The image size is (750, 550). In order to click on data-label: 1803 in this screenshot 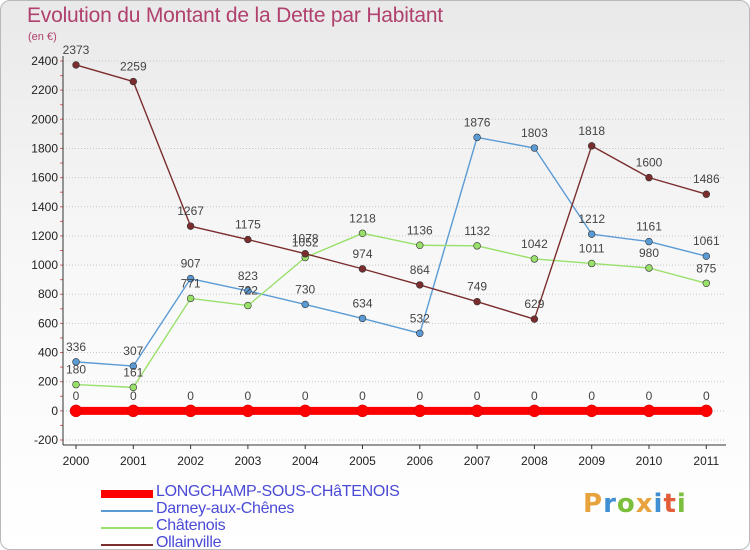, I will do `click(534, 133)`.